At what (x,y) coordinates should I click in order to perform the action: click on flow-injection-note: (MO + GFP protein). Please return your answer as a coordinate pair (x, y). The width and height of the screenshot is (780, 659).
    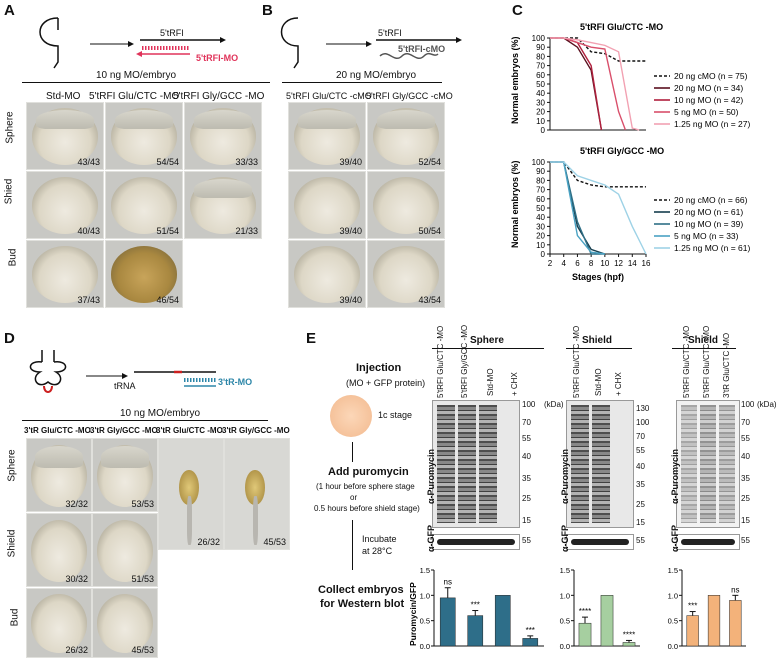
    Looking at the image, I should click on (386, 383).